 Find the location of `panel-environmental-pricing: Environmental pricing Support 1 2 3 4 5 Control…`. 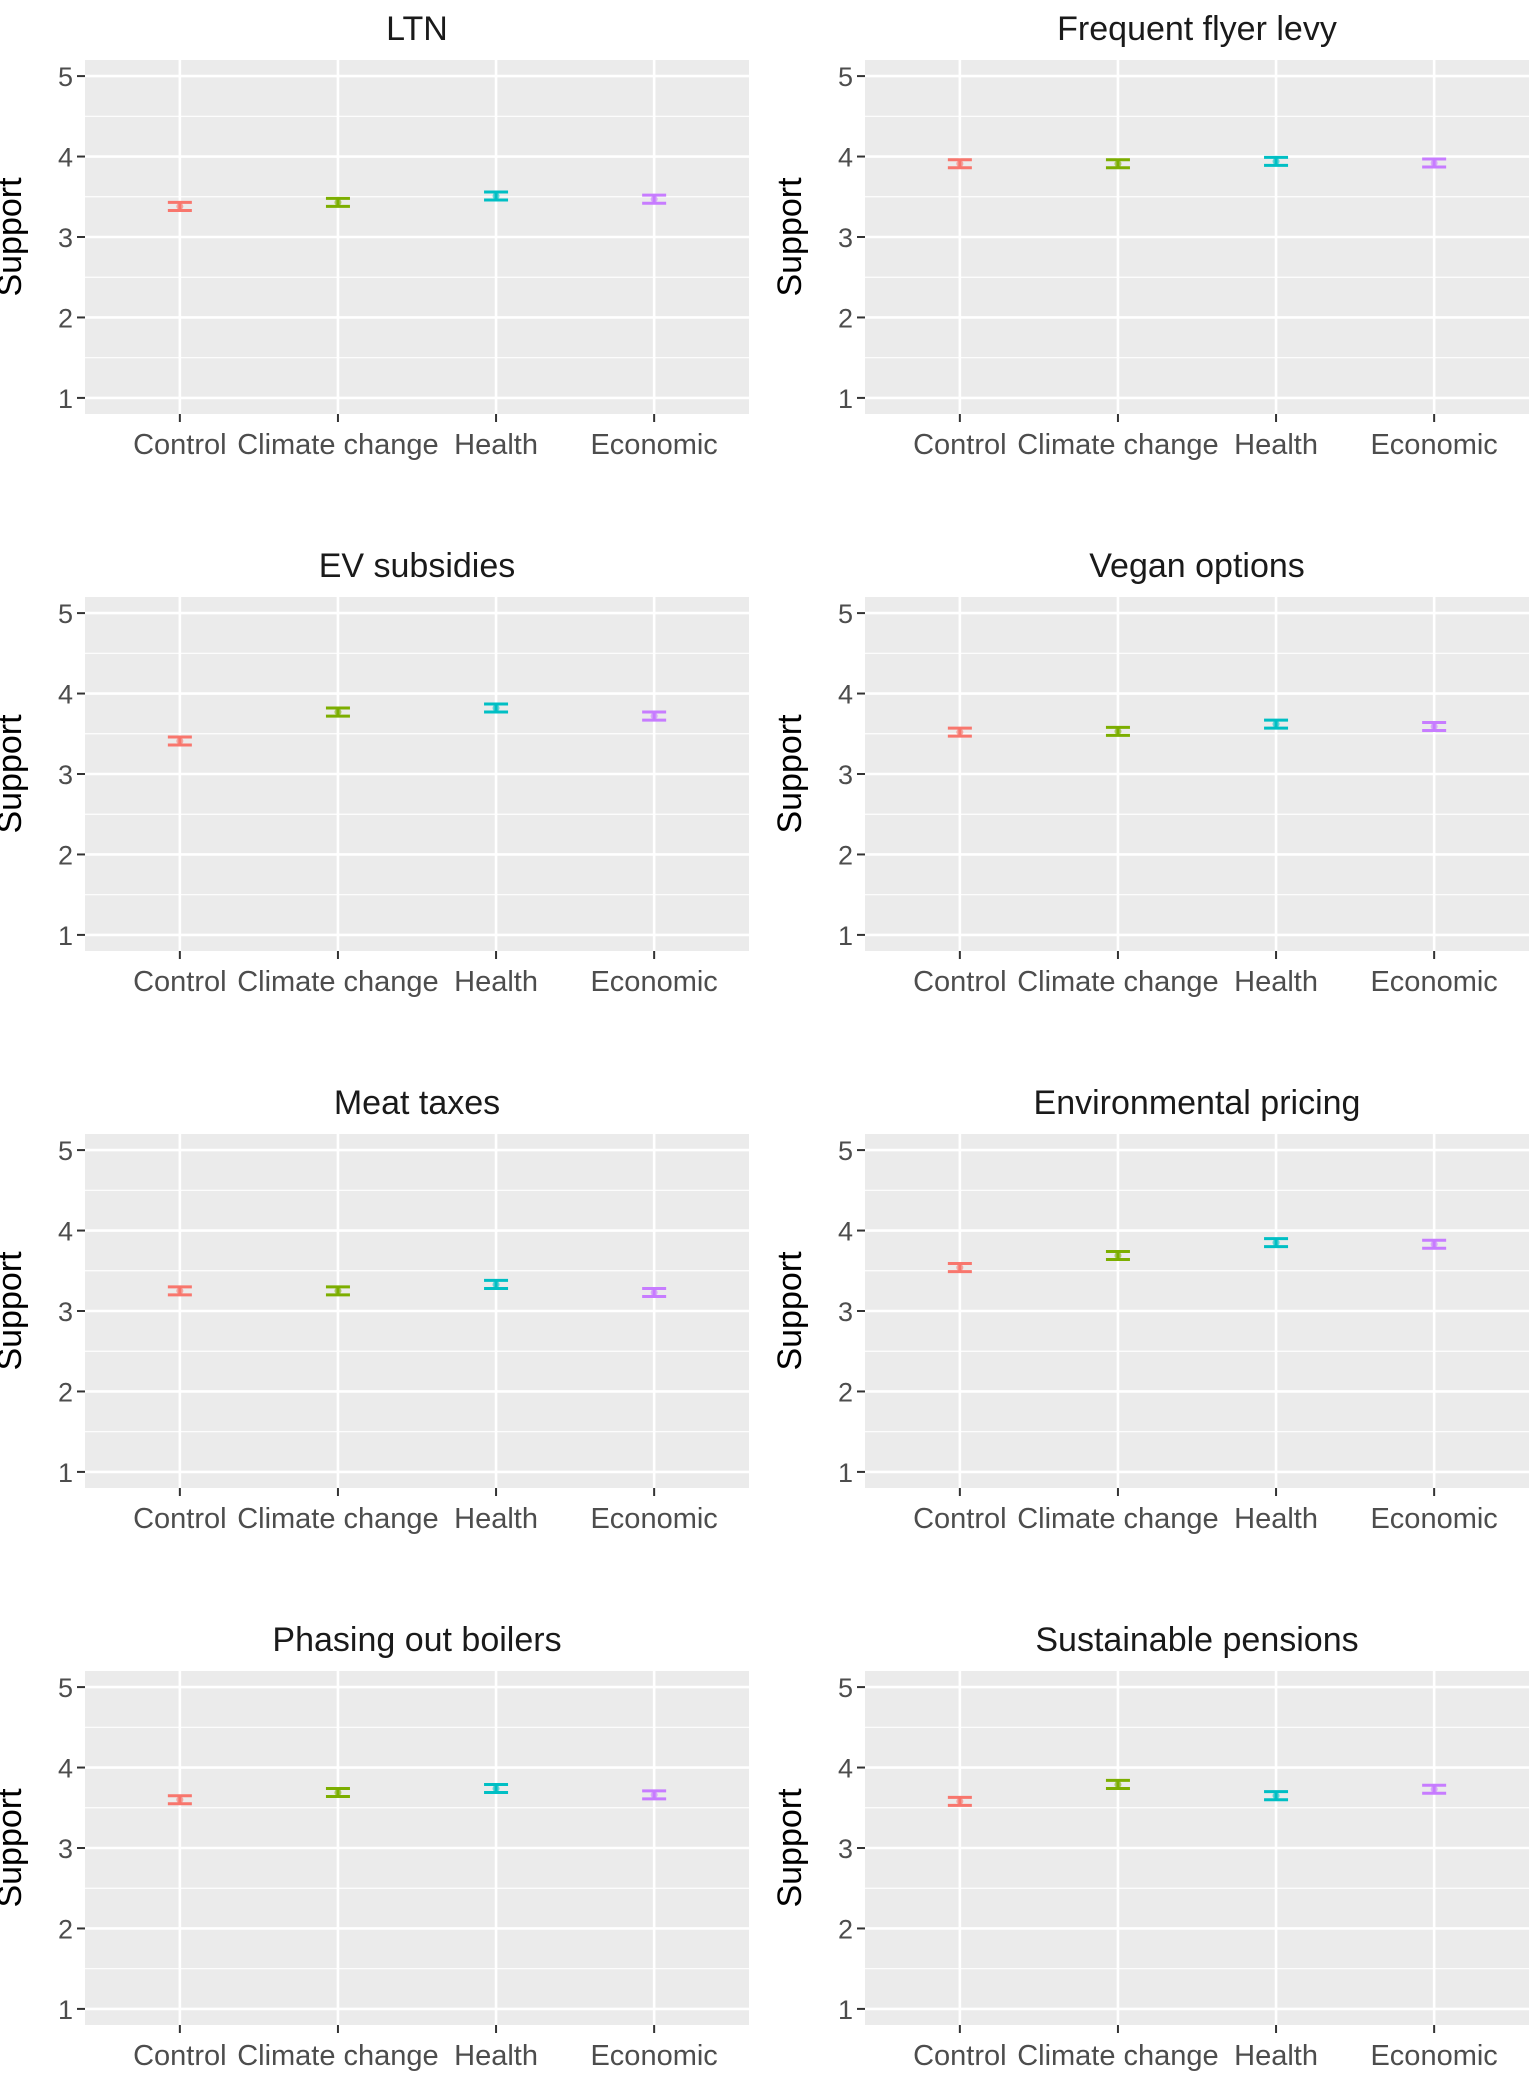

panel-environmental-pricing: Environmental pricing Support 1 2 3 4 5 Control… is located at coordinates (1150, 1309).